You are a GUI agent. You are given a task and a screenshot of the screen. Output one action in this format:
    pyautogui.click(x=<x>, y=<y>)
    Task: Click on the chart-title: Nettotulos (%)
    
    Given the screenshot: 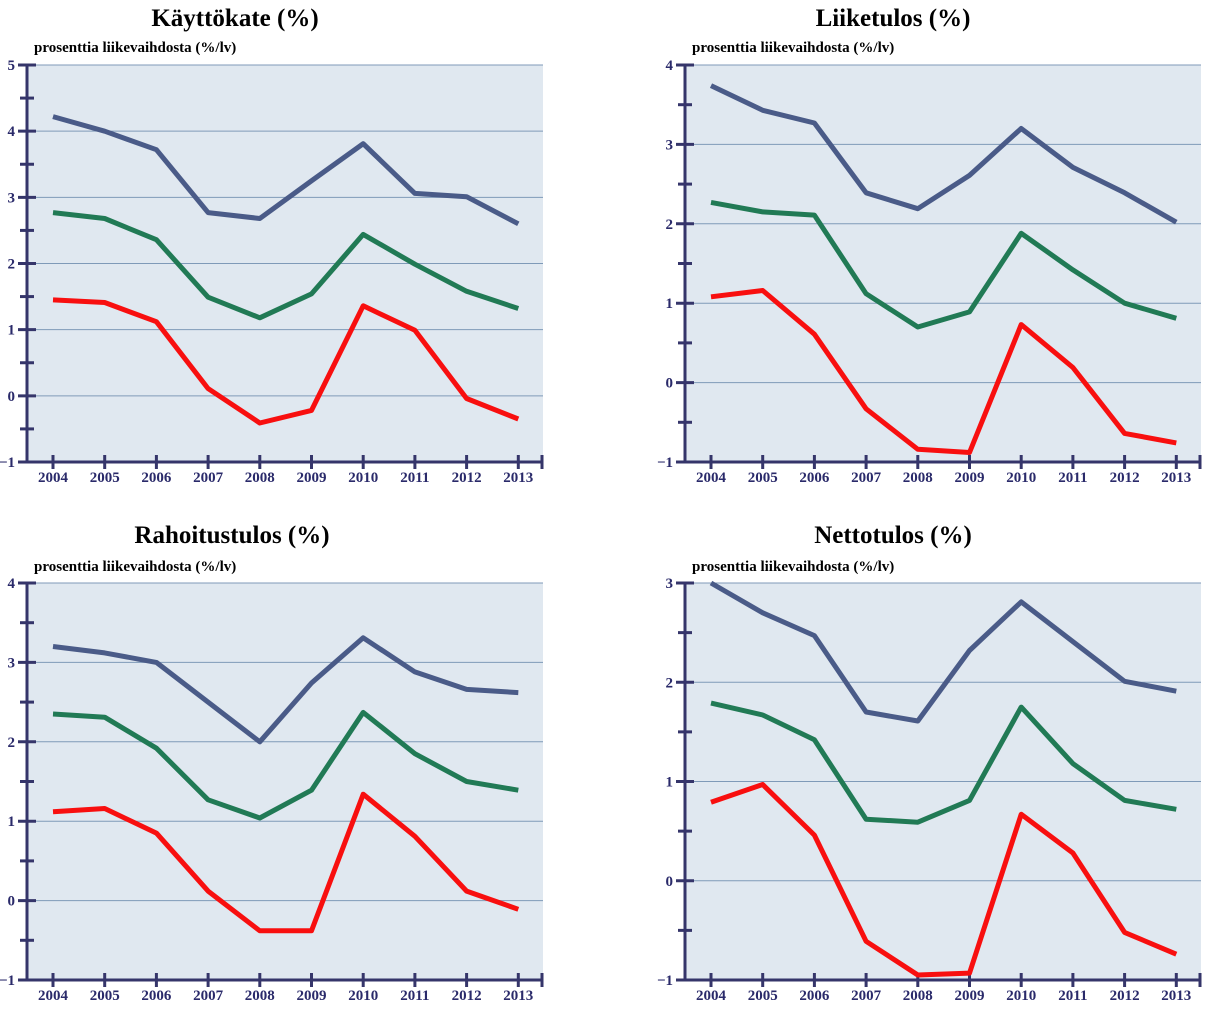 What is the action you would take?
    pyautogui.click(x=893, y=535)
    